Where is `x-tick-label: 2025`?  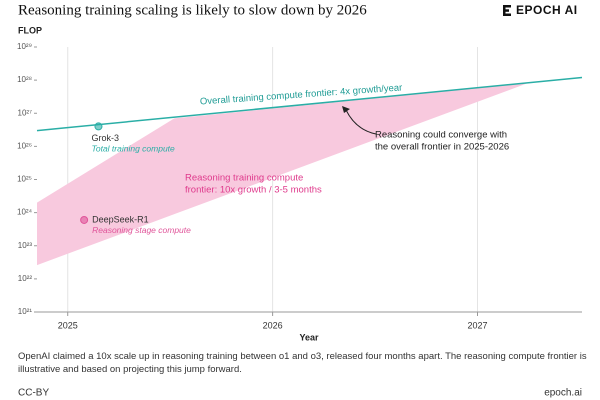 x-tick-label: 2025 is located at coordinates (68, 325).